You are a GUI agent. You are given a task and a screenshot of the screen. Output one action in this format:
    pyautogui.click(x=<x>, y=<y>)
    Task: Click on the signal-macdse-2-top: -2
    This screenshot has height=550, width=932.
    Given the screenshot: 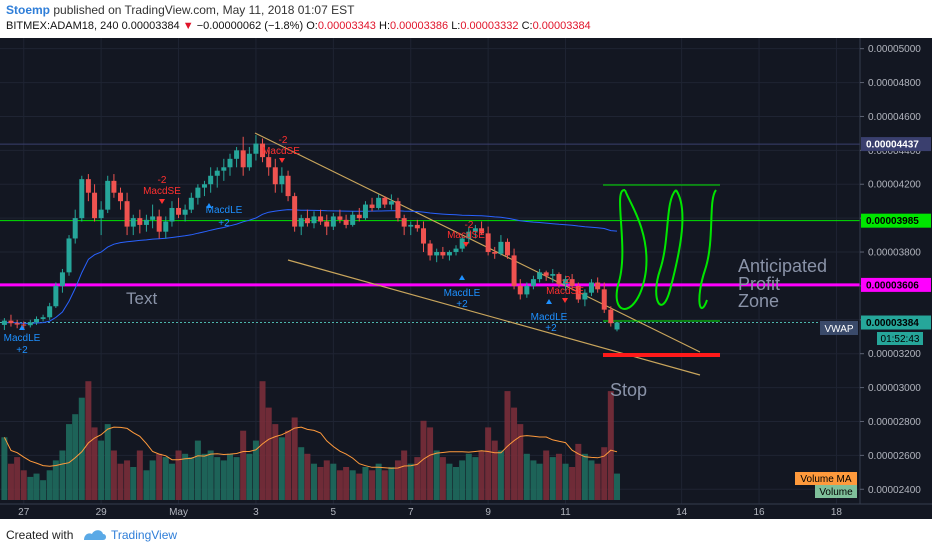 What is the action you would take?
    pyautogui.click(x=283, y=140)
    